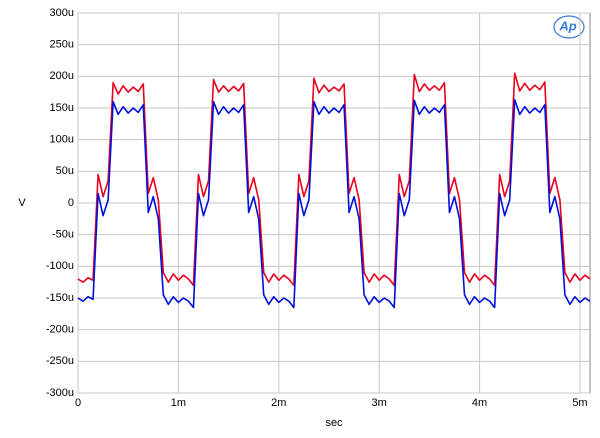 The width and height of the screenshot is (600, 438). I want to click on y-tick-label: 300u, so click(62, 13).